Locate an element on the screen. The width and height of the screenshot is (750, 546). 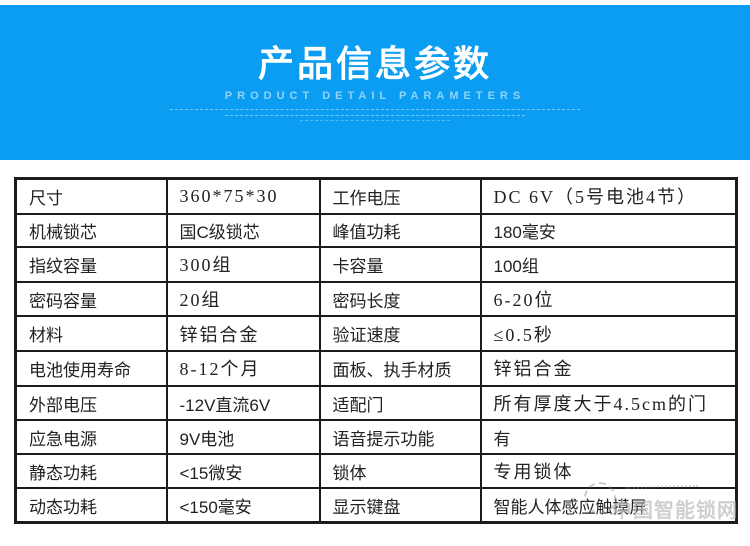
table-row: 尺寸 360*75*30 工作电压 DC 6V（5号电池4节） is located at coordinates (376, 196).